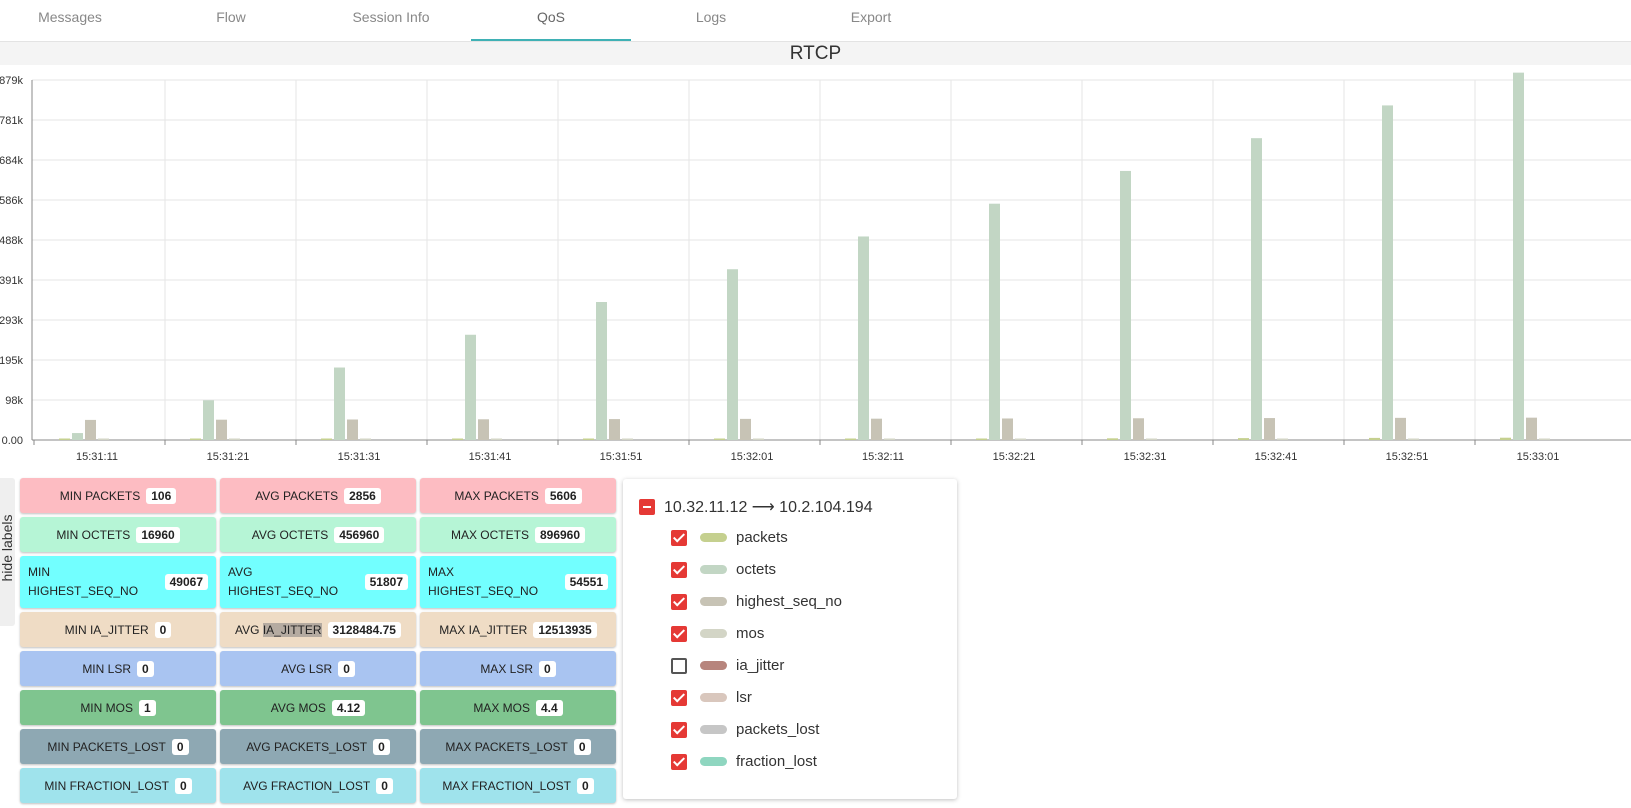 Image resolution: width=1631 pixels, height=808 pixels. Describe the element at coordinates (745, 729) in the screenshot. I see `legend-item-packets-lost: packets_lost` at that location.